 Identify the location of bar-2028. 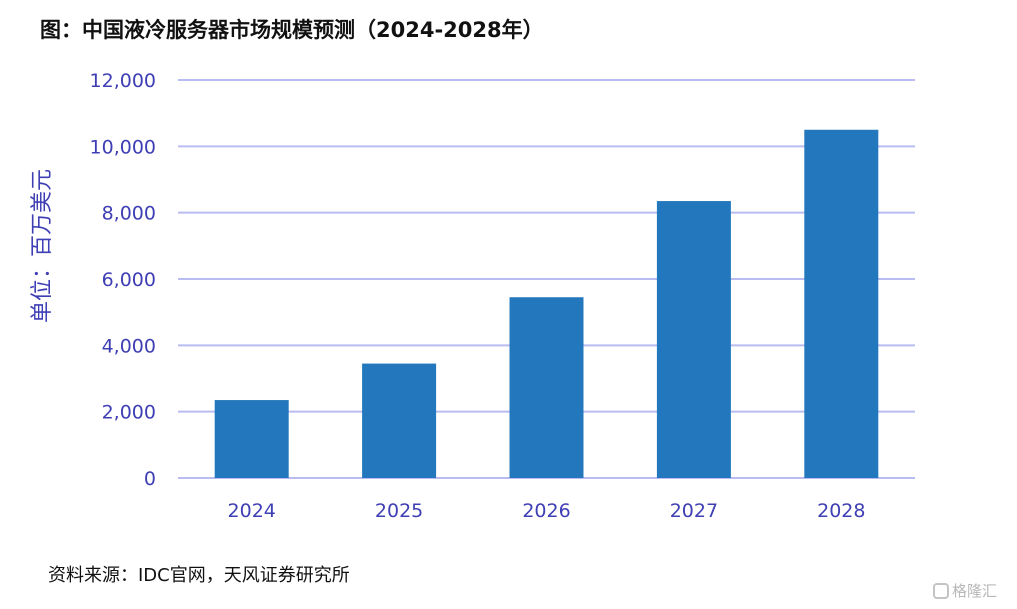
(841, 303).